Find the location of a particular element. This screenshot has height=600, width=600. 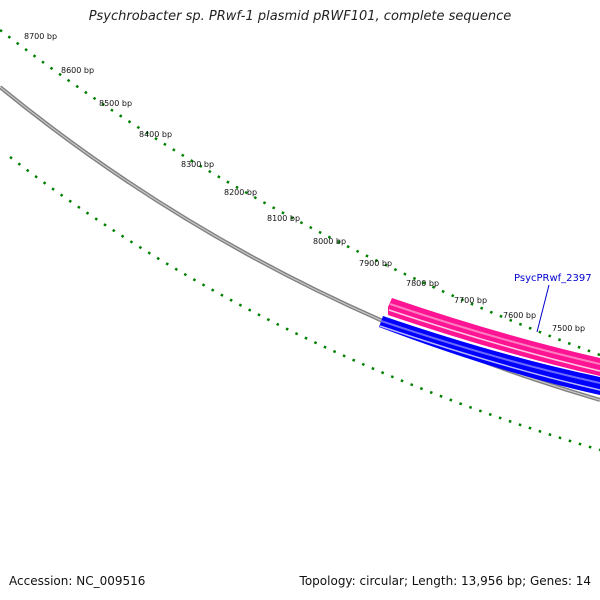

gene-label-psycprwf-2397: PsycPRwf_2397 is located at coordinates (553, 278).